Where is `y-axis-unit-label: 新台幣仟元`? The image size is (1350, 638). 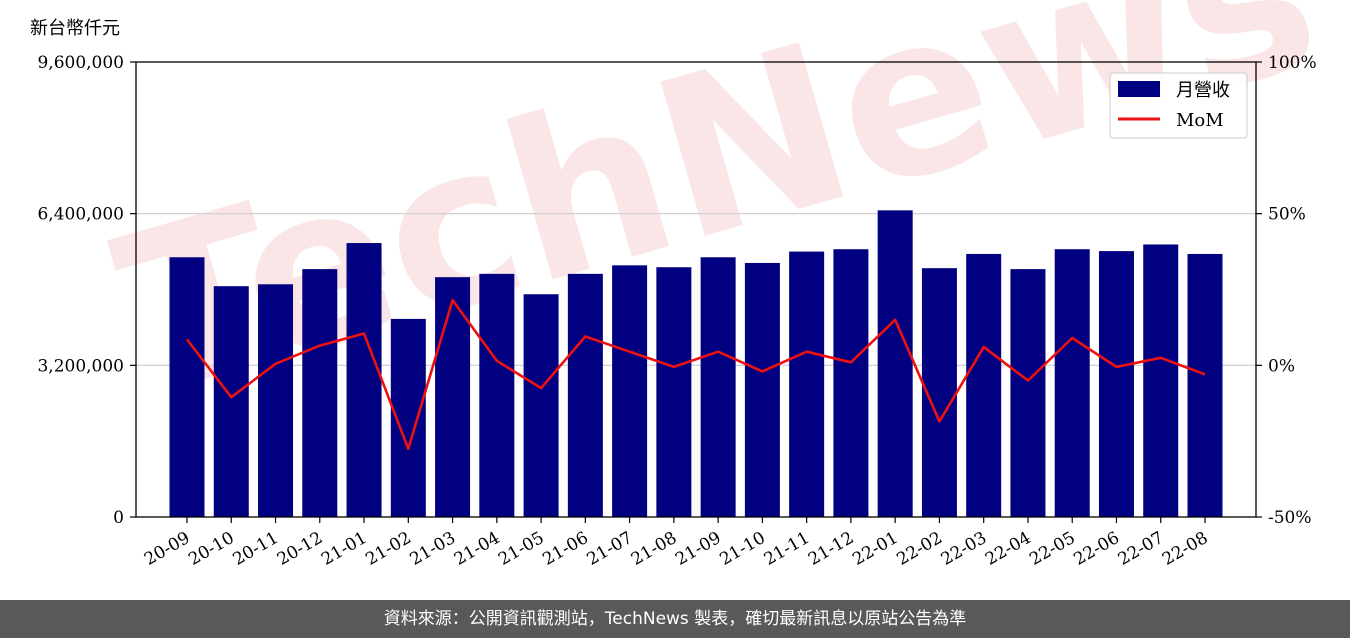 y-axis-unit-label: 新台幣仟元 is located at coordinates (75, 28).